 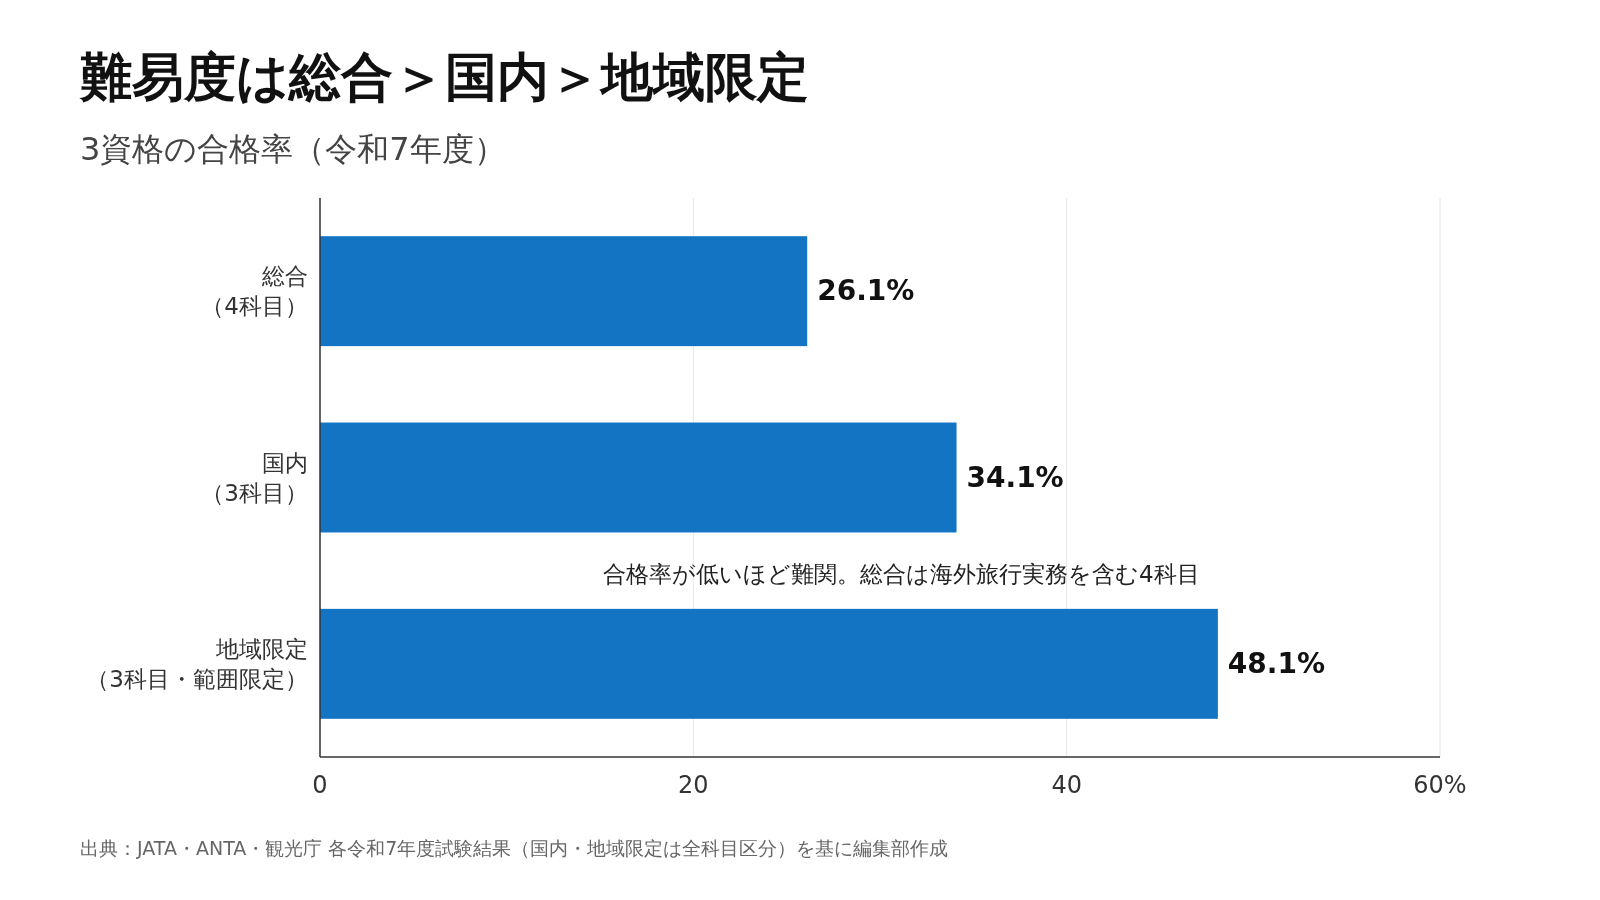 What do you see at coordinates (254, 477) in the screenshot?
I see `y-tick-label: 国内（3科目）` at bounding box center [254, 477].